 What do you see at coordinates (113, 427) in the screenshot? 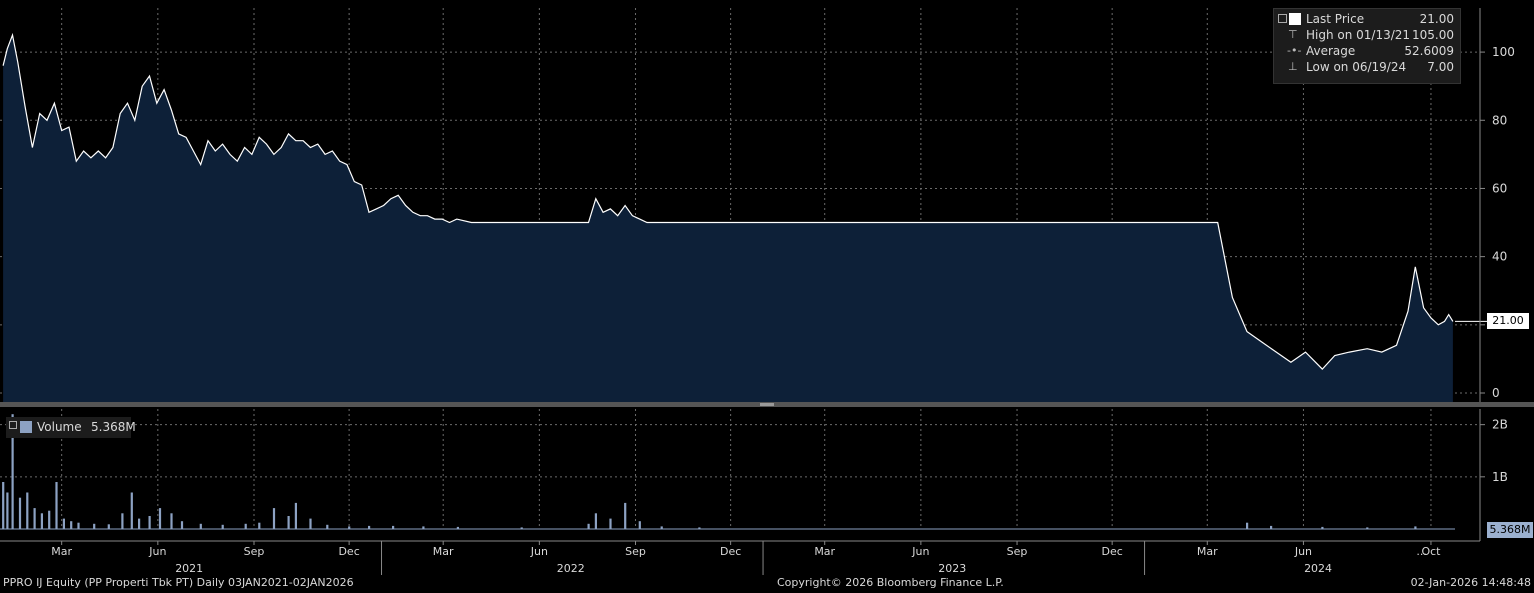
I see `volume-legend-value: 5.368M` at bounding box center [113, 427].